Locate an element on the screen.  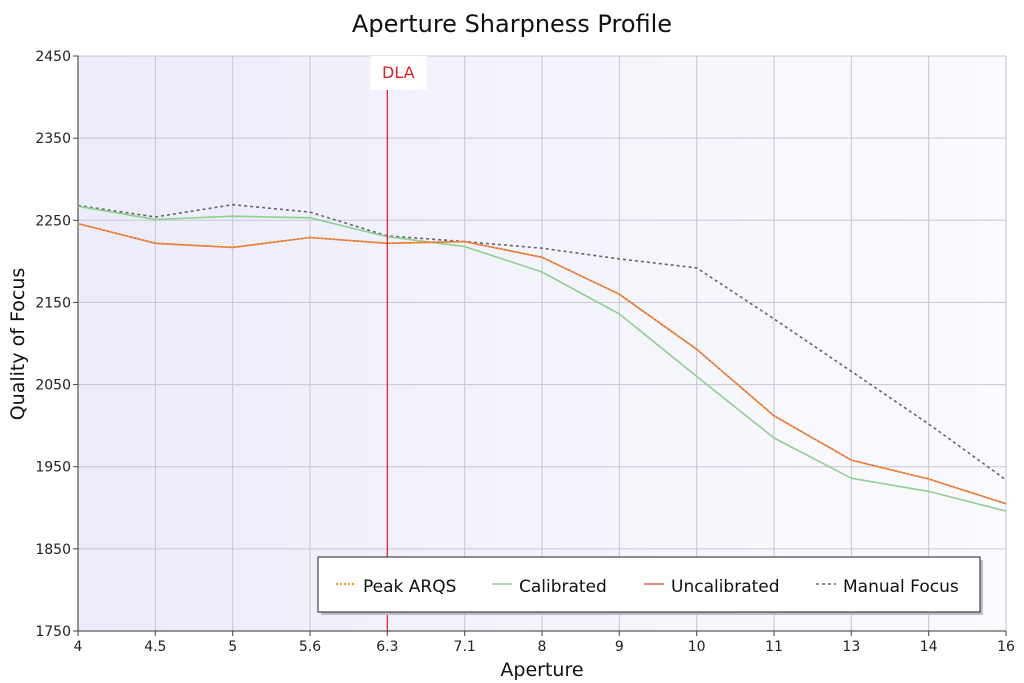
y-tick-label: 1950 is located at coordinates (53, 468).